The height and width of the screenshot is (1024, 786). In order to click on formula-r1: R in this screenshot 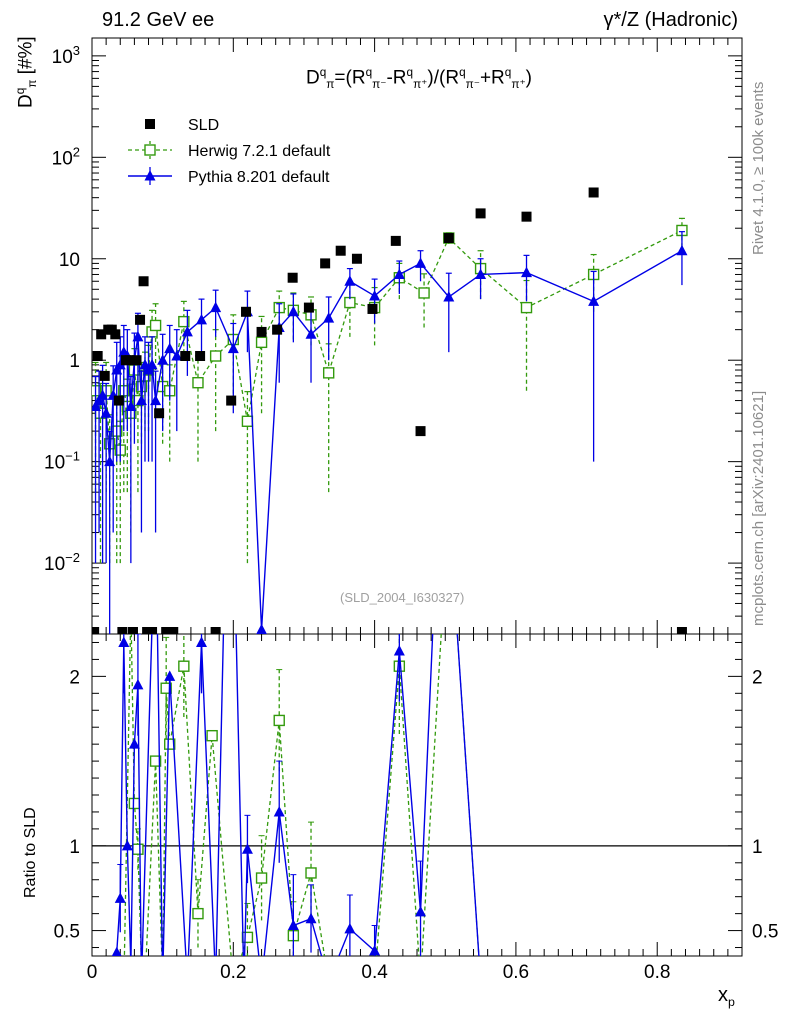, I will do `click(358, 78)`.